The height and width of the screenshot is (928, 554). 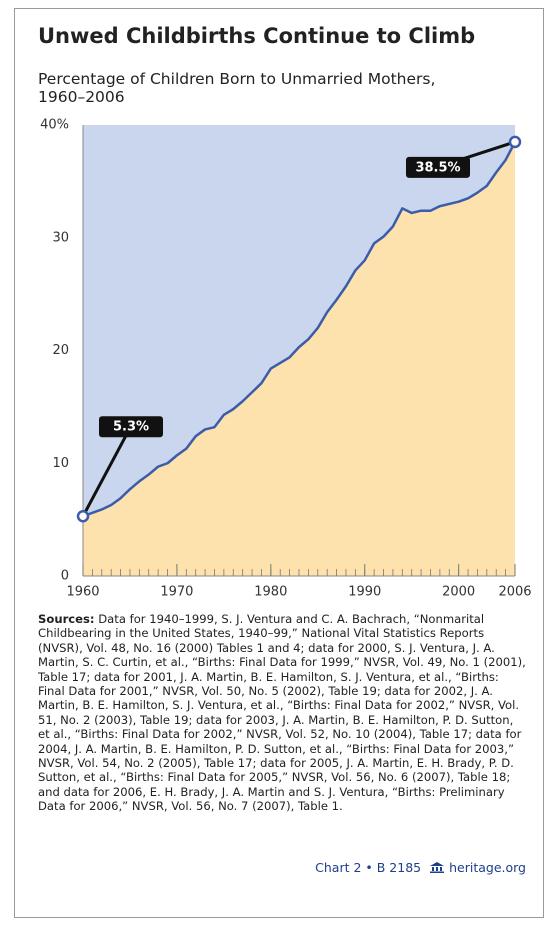 I want to click on x-tick-label: 1990, so click(x=364, y=592).